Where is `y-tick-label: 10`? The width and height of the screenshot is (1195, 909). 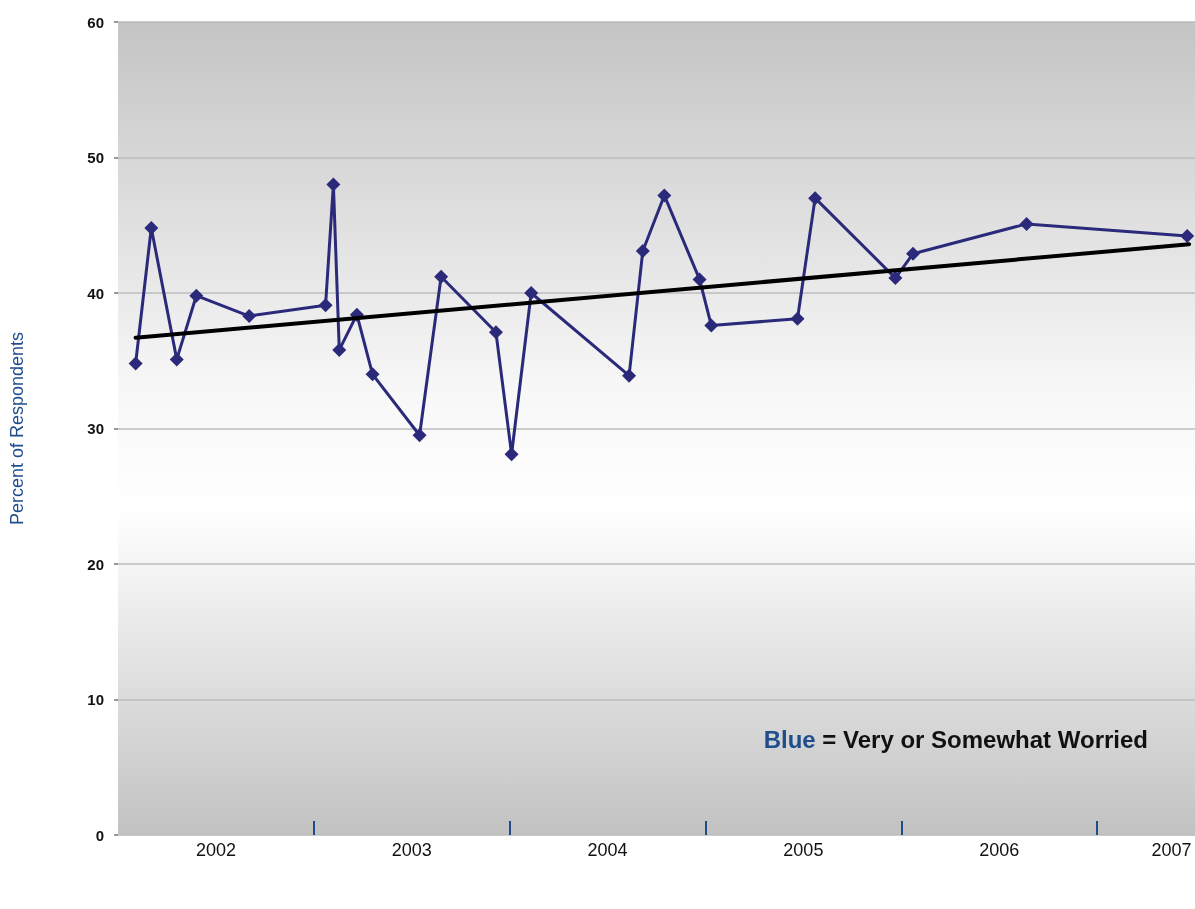 y-tick-label: 10 is located at coordinates (95, 699).